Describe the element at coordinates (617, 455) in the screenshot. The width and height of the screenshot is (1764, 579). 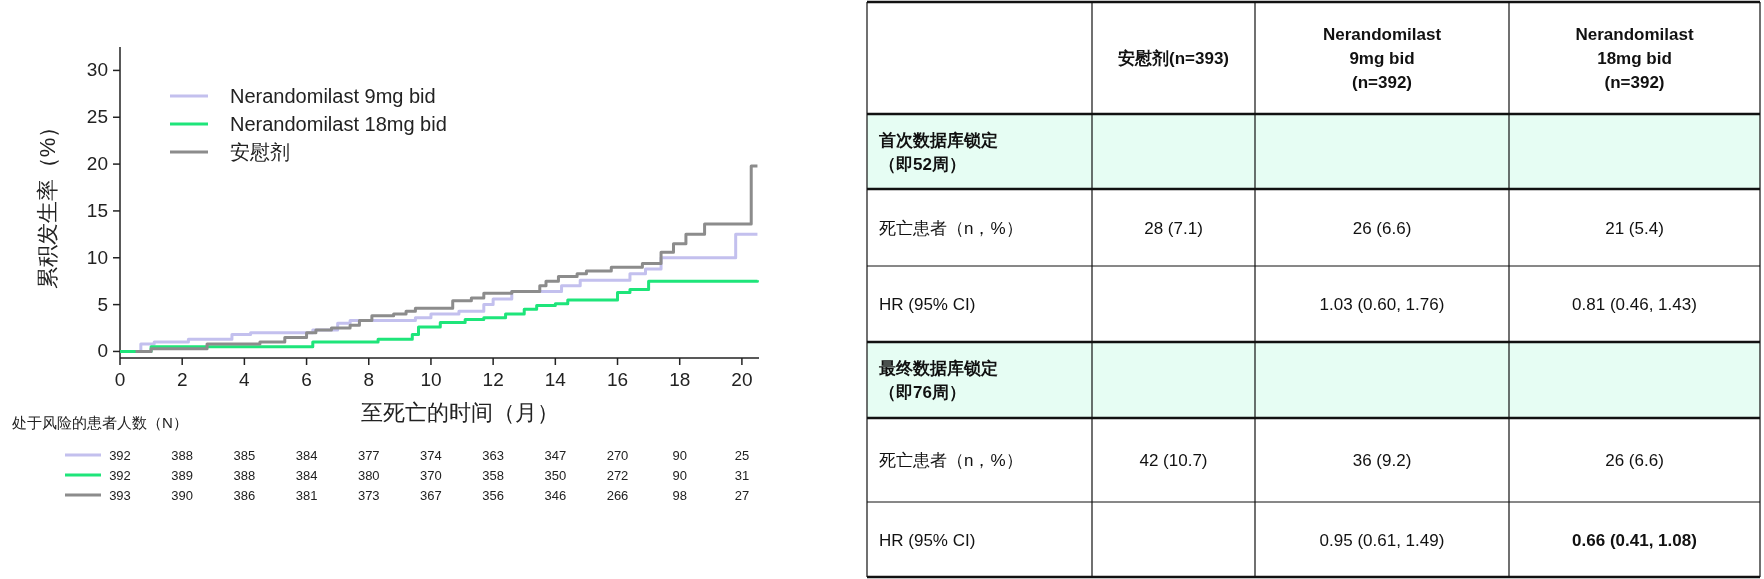
I see `text: 270` at that location.